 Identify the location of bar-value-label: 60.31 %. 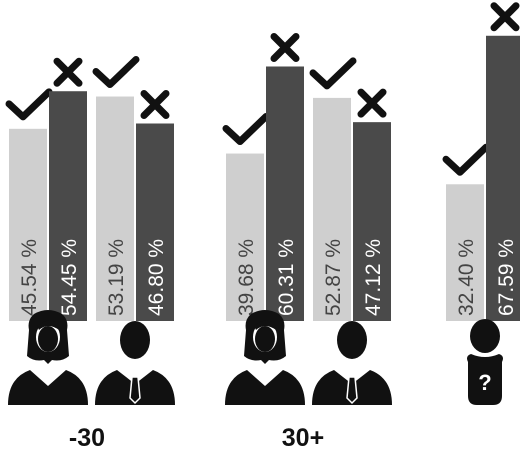
(286, 277).